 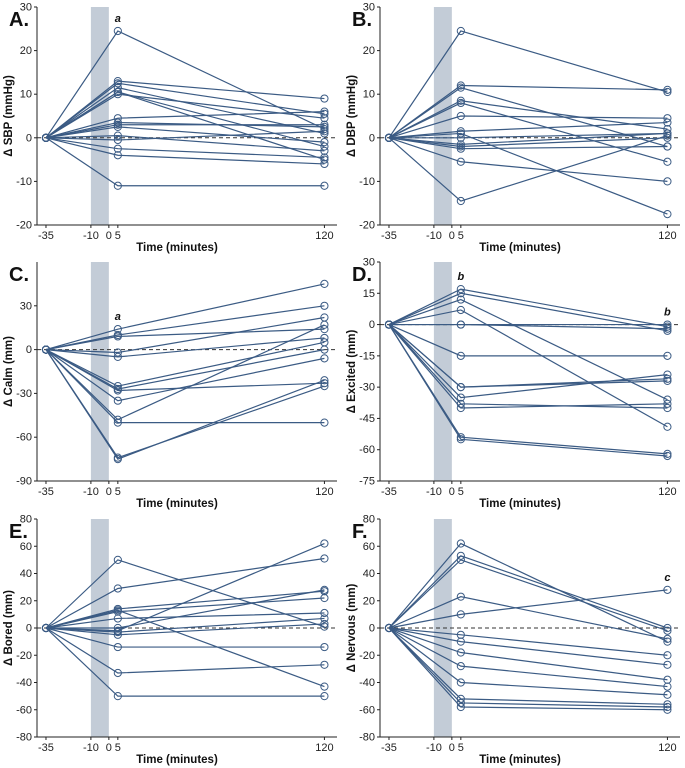 I want to click on panel-label: A., so click(x=19, y=20).